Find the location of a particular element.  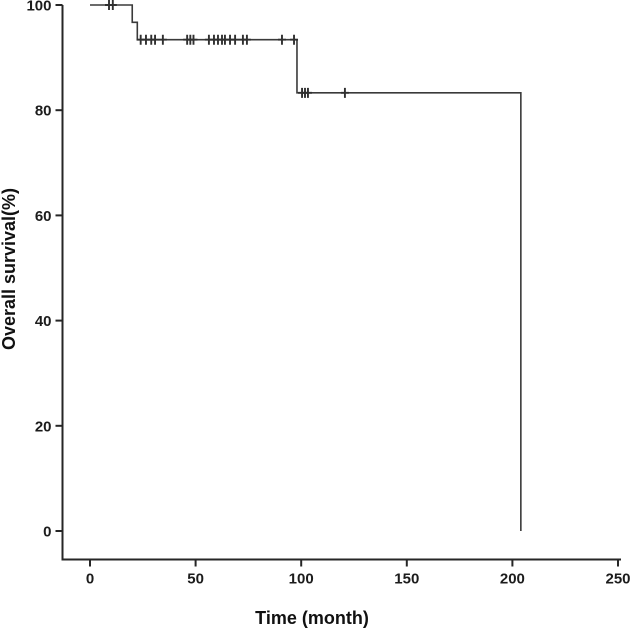

y-tick-label: 100 is located at coordinates (38, 7).